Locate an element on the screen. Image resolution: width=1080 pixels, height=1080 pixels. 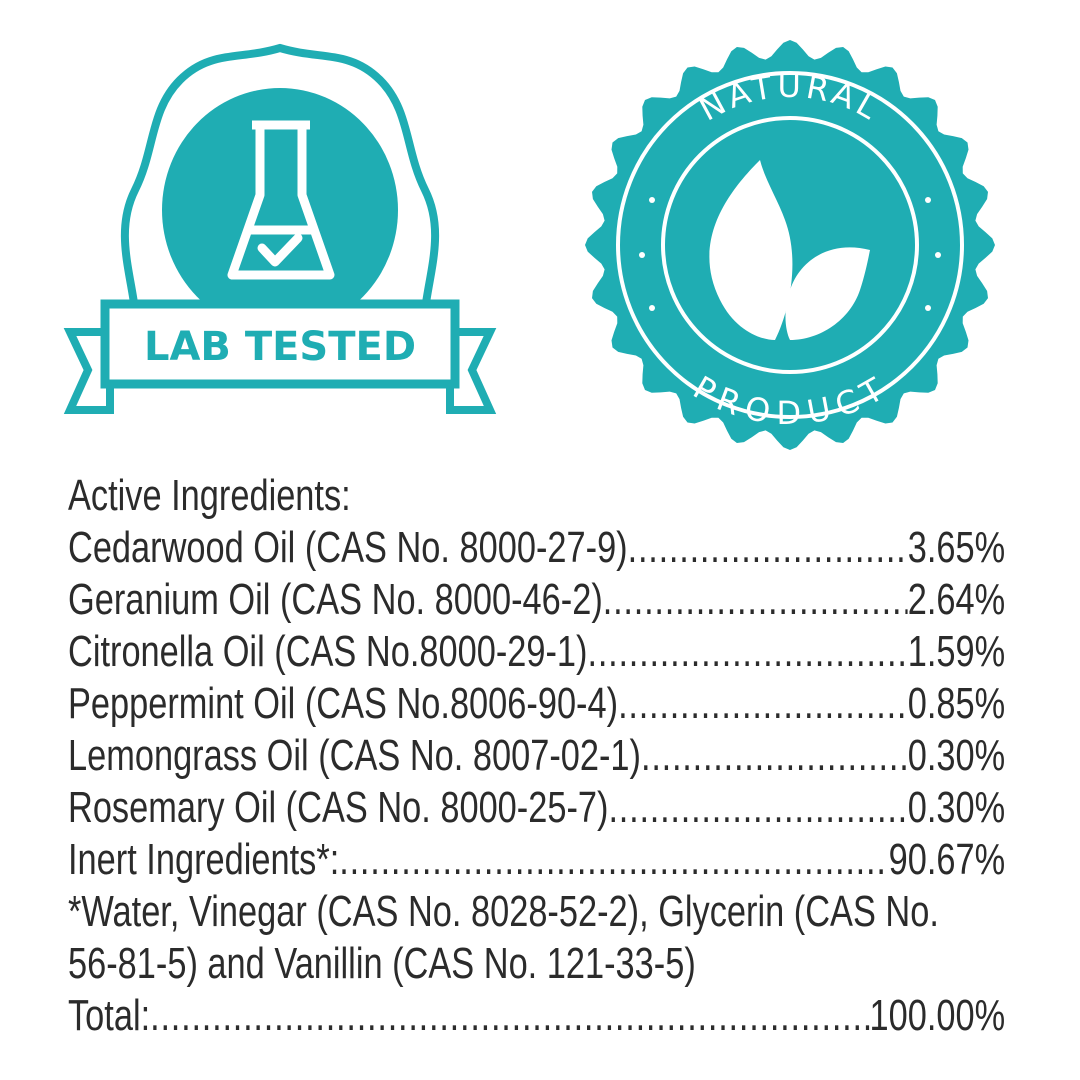
ingredient-row: Geranium Oil (CAS No. 8000-46-2) 2.64% is located at coordinates (536, 600).